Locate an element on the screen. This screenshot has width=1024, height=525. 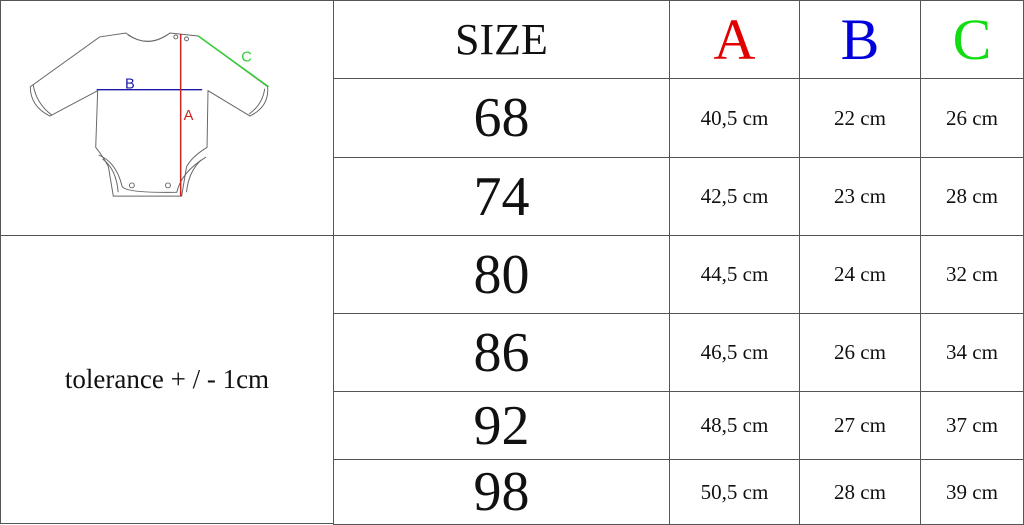
table-cell-c: 34 cm is located at coordinates (972, 352).